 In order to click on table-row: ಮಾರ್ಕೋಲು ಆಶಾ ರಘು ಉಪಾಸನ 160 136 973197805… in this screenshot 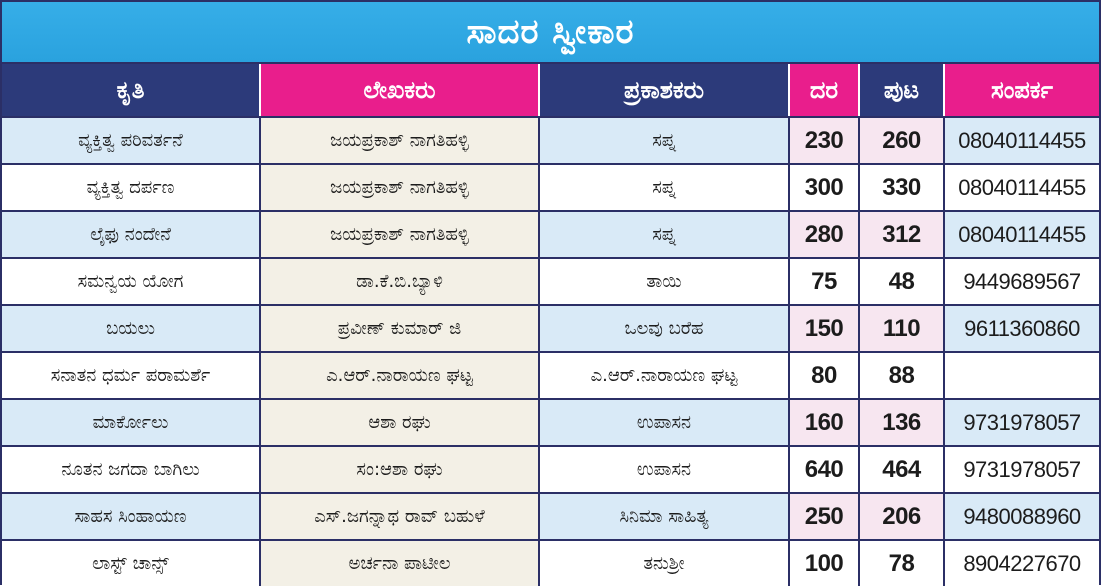, I will do `click(550, 423)`.